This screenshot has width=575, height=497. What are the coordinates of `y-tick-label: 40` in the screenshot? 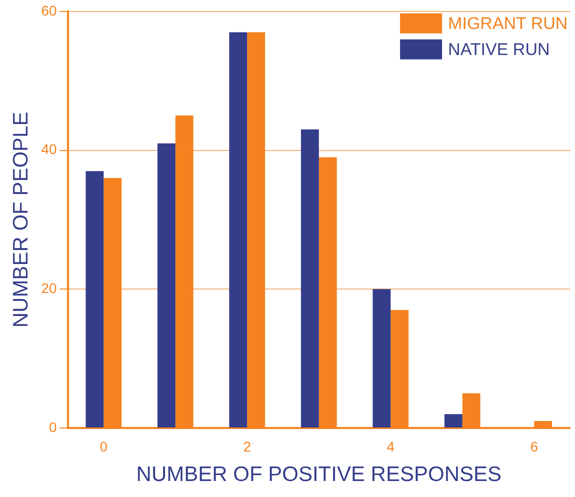 It's located at (49, 149).